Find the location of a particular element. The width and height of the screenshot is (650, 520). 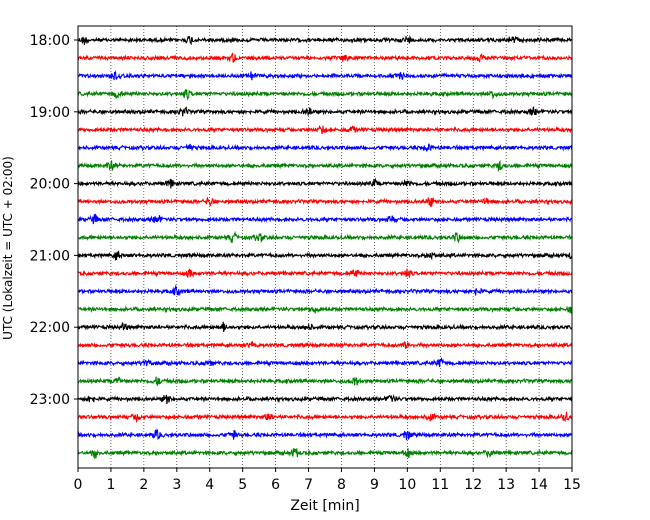

x-tick-label: 11 is located at coordinates (440, 485).